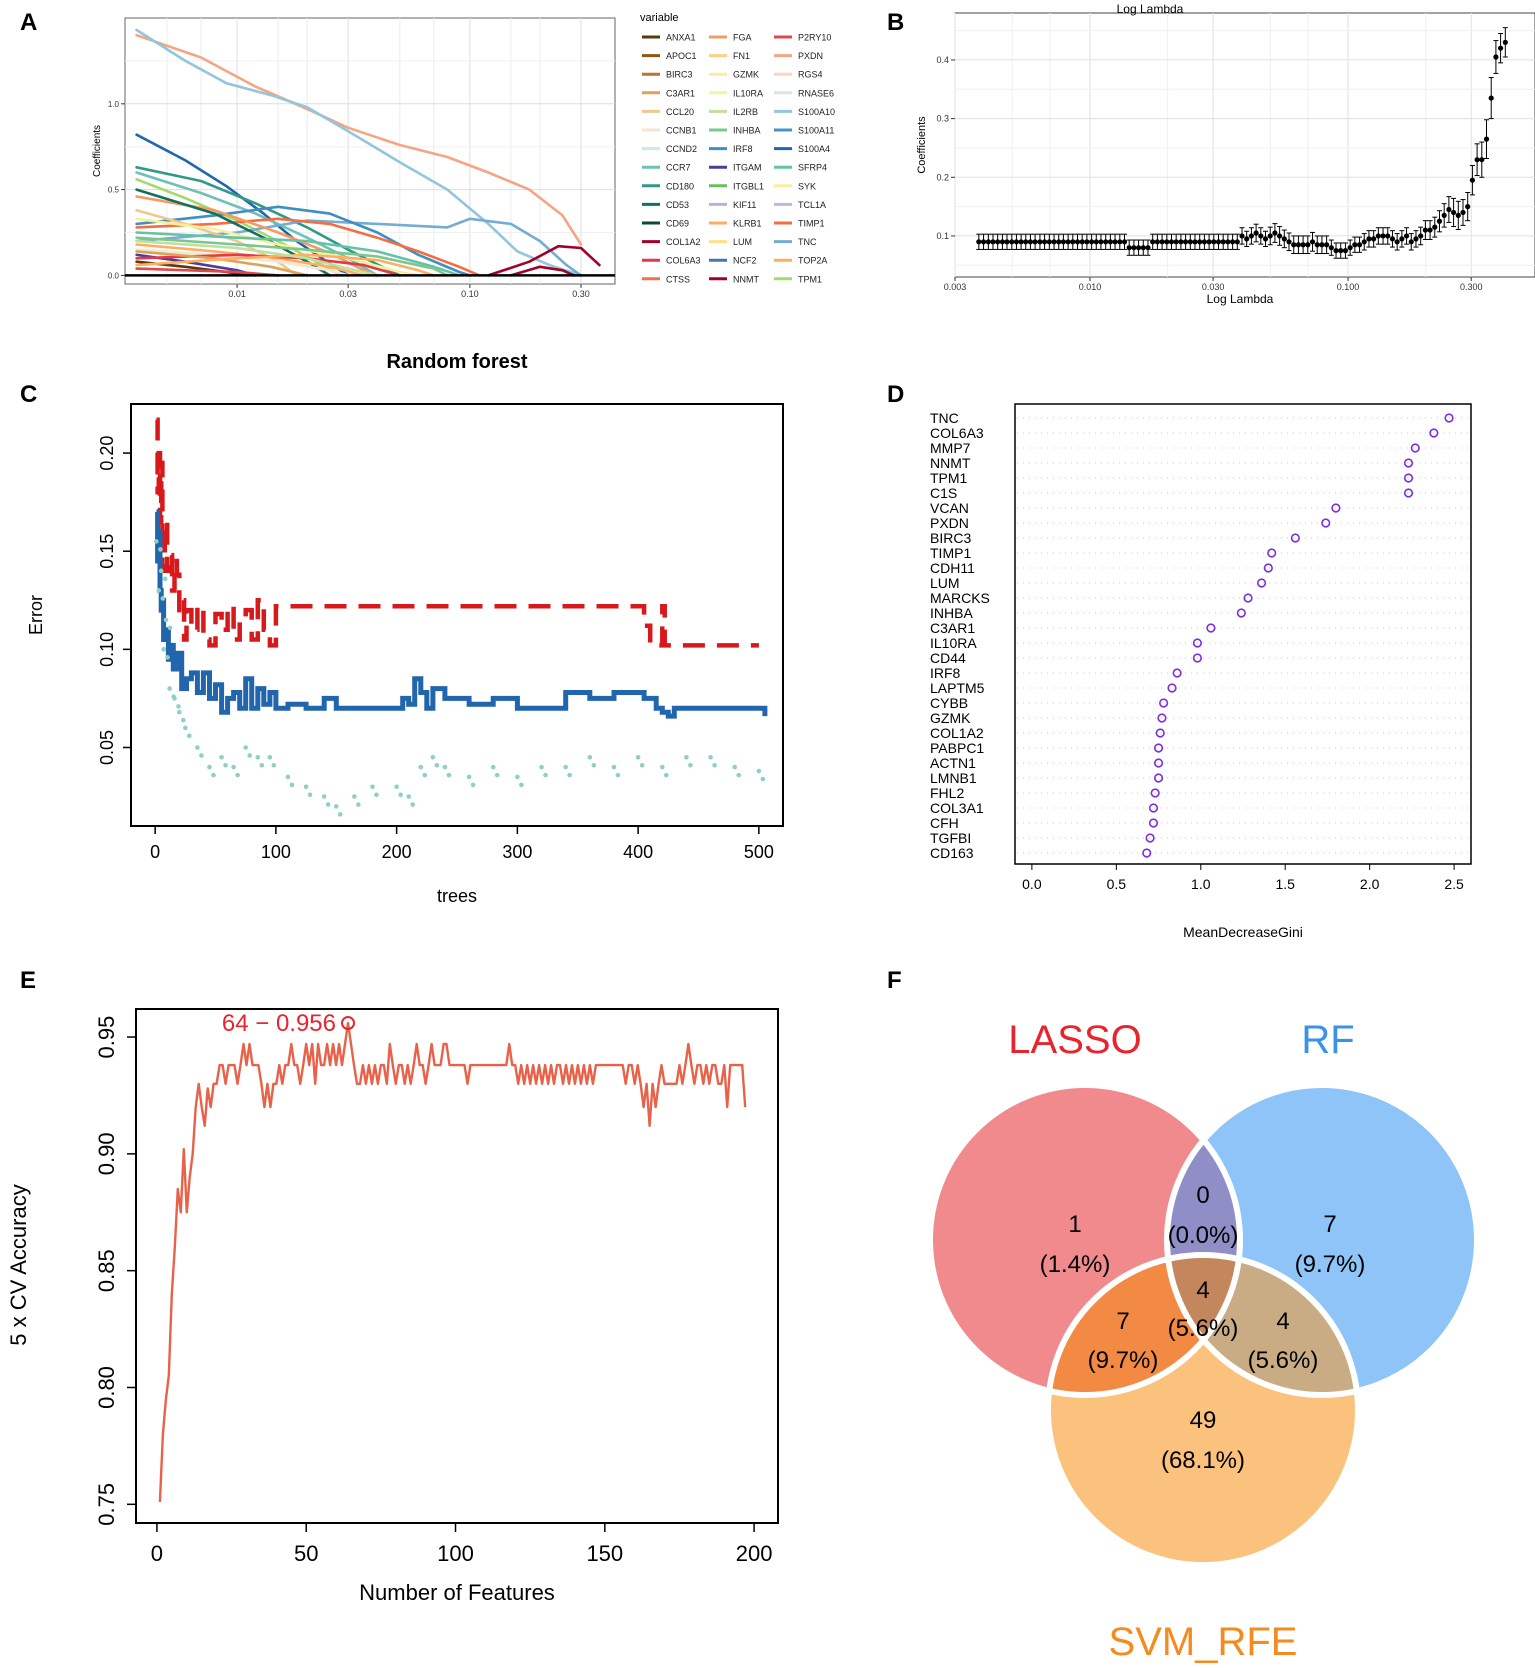 Image resolution: width=1535 pixels, height=1668 pixels. Describe the element at coordinates (1150, 9) in the screenshot. I see `panel-b-title: Log Lambda` at that location.